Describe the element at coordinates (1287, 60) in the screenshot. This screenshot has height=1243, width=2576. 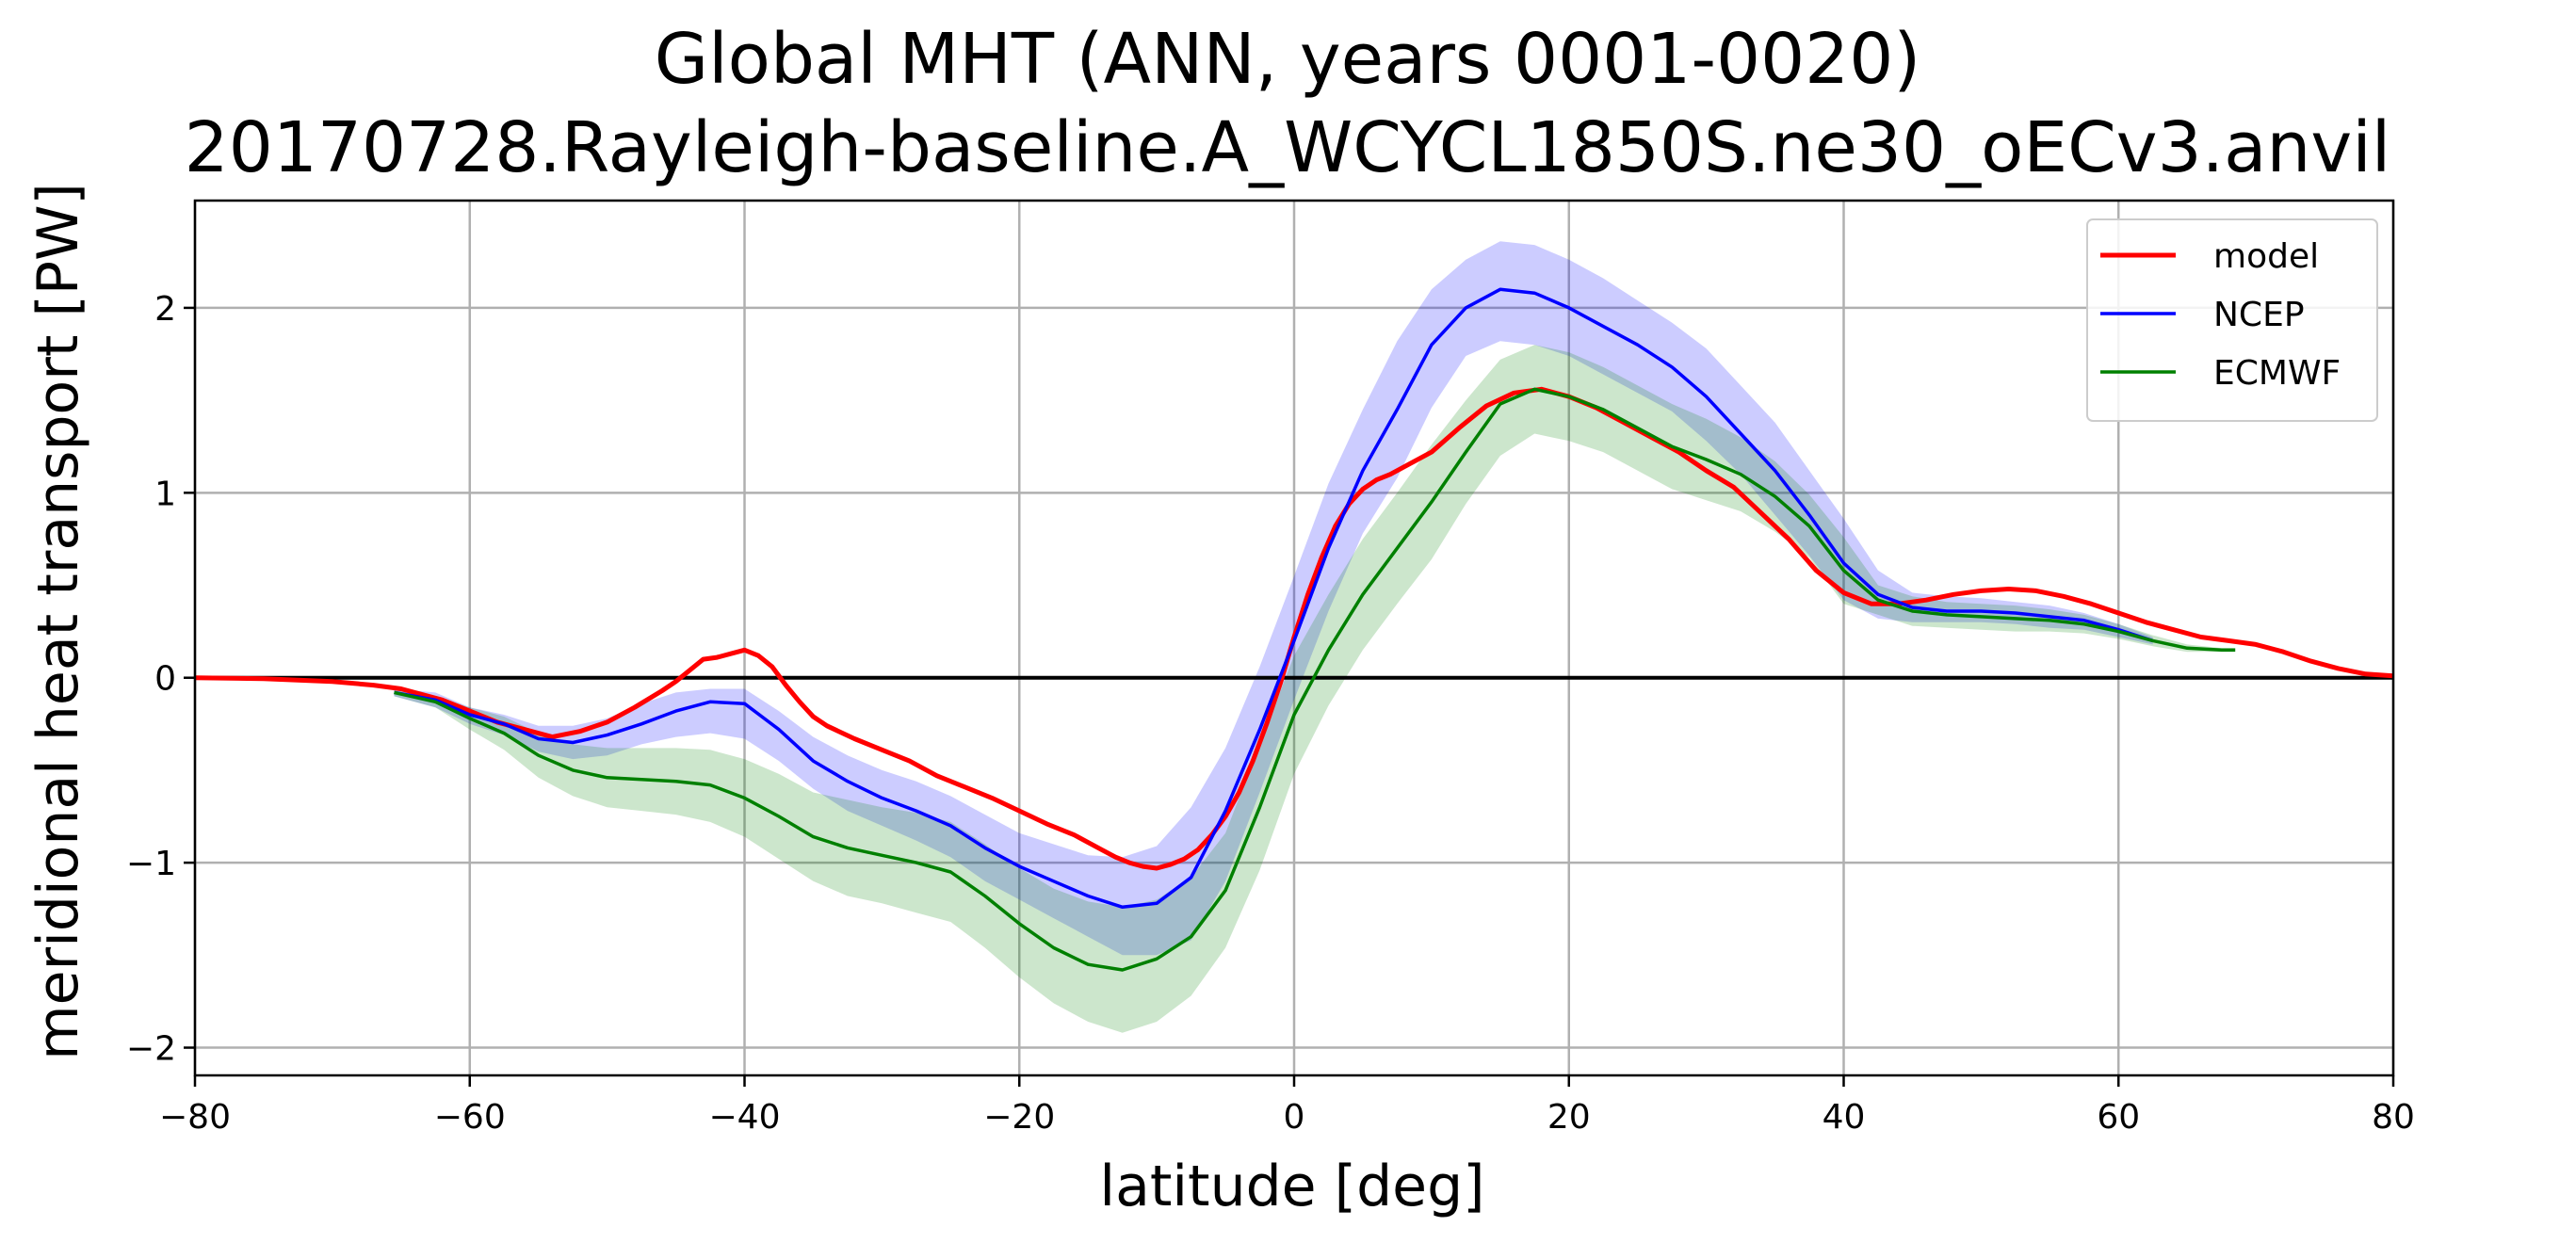
I see `chart-title: Global MHT (ANN, years 0001-0020)` at that location.